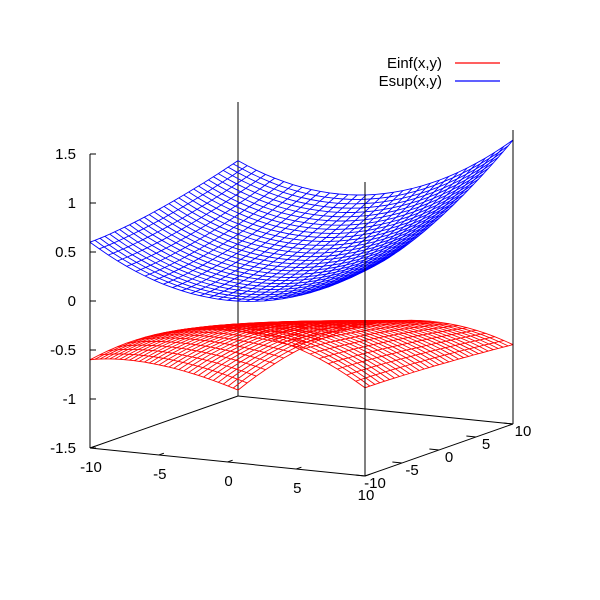 This screenshot has width=600, height=600. What do you see at coordinates (72, 301) in the screenshot?
I see `z-tick-label: 0` at bounding box center [72, 301].